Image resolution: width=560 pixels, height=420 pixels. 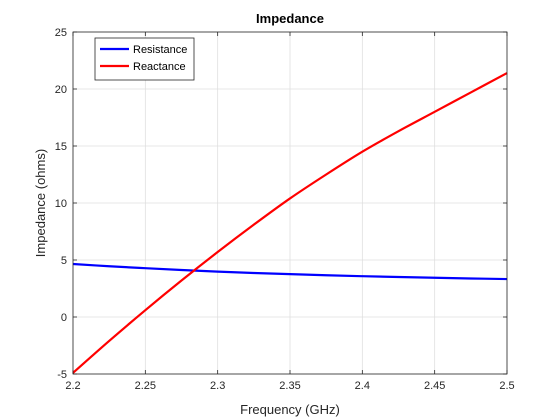 What do you see at coordinates (290, 18) in the screenshot?
I see `chart-title: Impedance` at bounding box center [290, 18].